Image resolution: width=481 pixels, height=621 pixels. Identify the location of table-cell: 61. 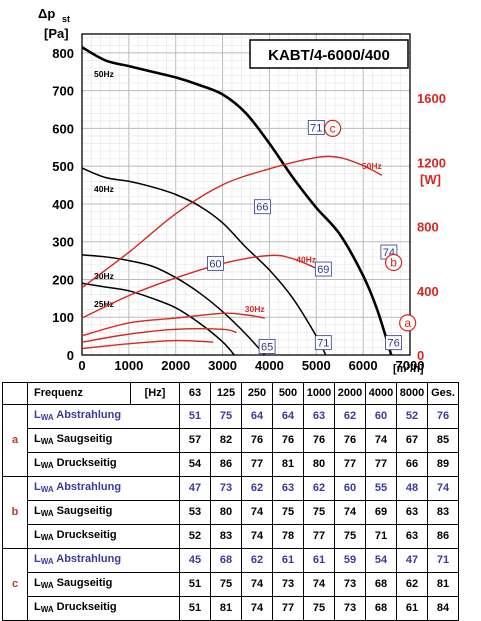
(412, 608).